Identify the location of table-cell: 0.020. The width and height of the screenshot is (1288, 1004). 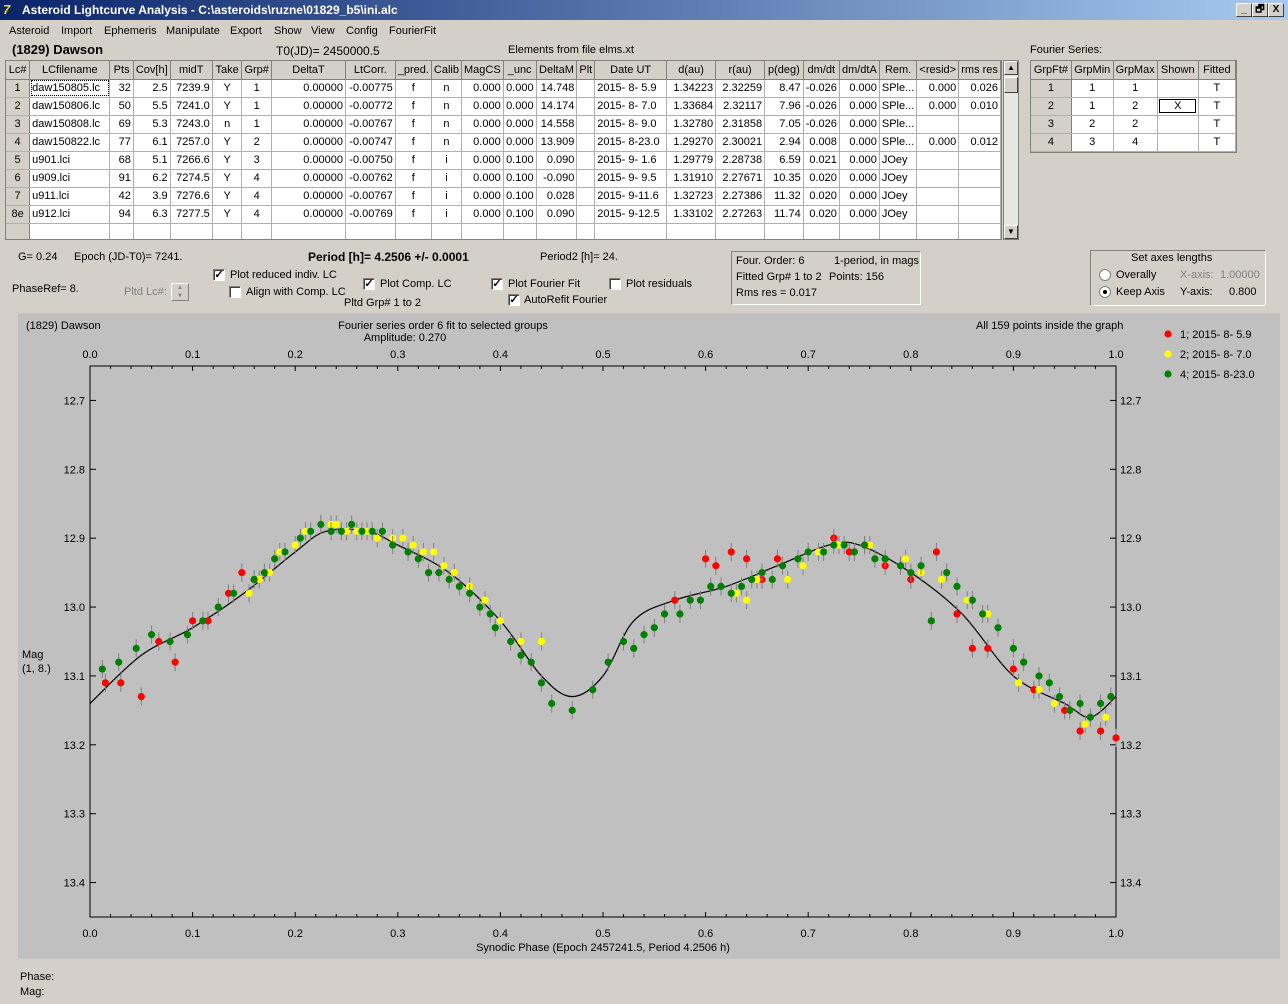
(821, 178).